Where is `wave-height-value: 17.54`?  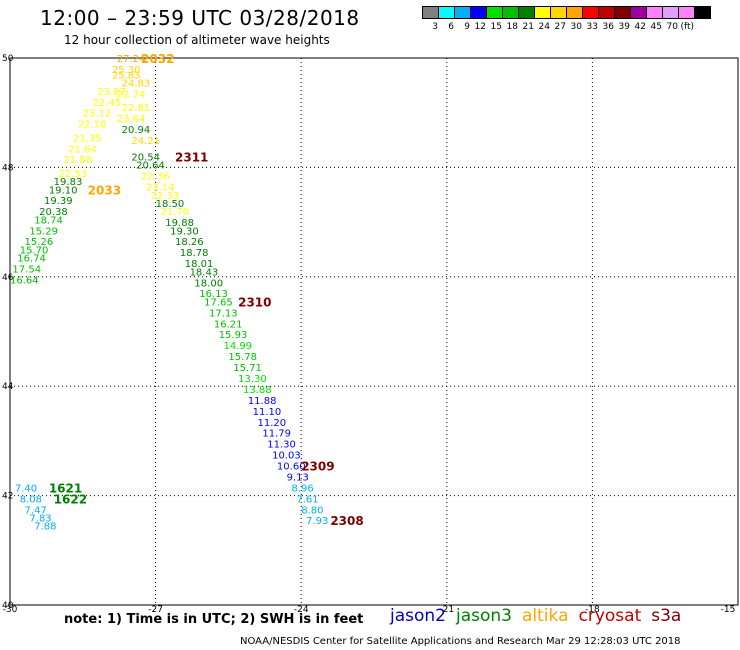 wave-height-value: 17.54 is located at coordinates (26, 270).